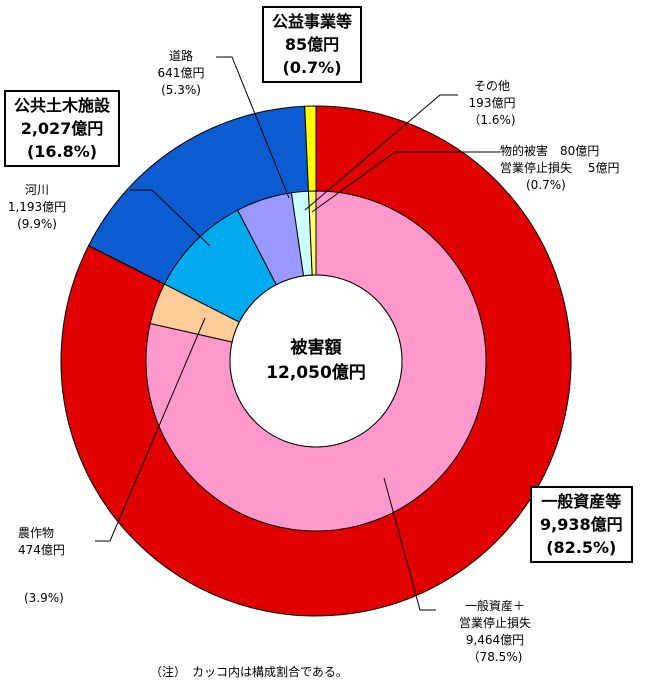 This screenshot has height=685, width=650. I want to click on utility-detail-line1: 物的被害 80億円, so click(550, 151).